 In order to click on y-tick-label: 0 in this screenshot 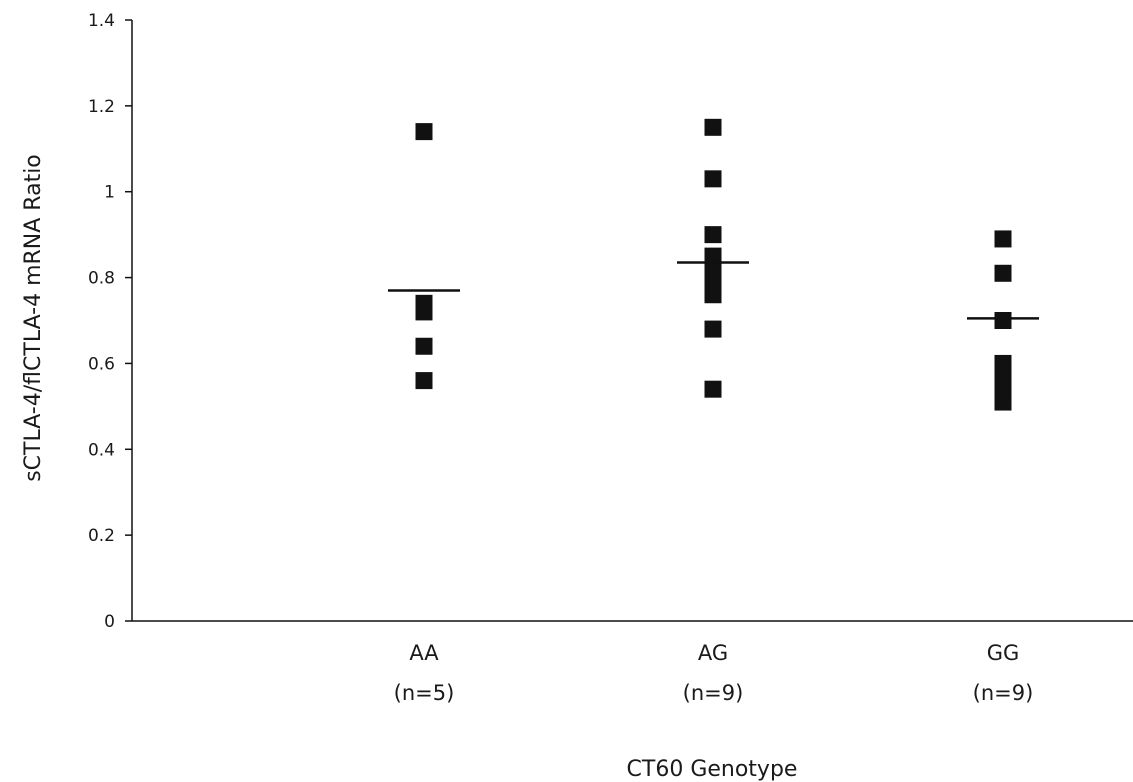, I will do `click(109, 622)`.